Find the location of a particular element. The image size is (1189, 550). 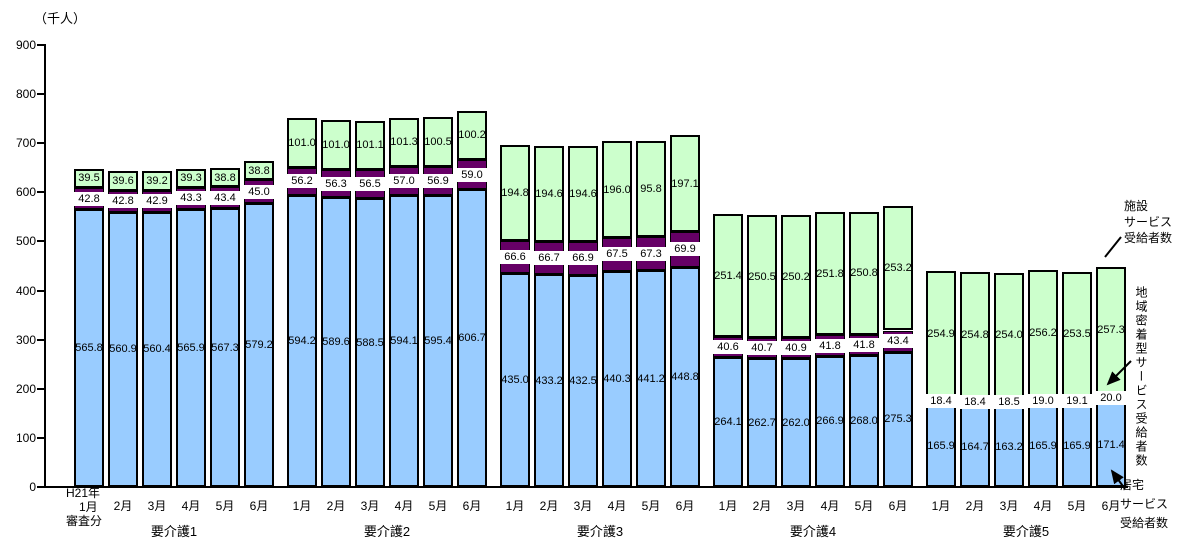

value-label-home-service: 595.4 is located at coordinates (438, 340).